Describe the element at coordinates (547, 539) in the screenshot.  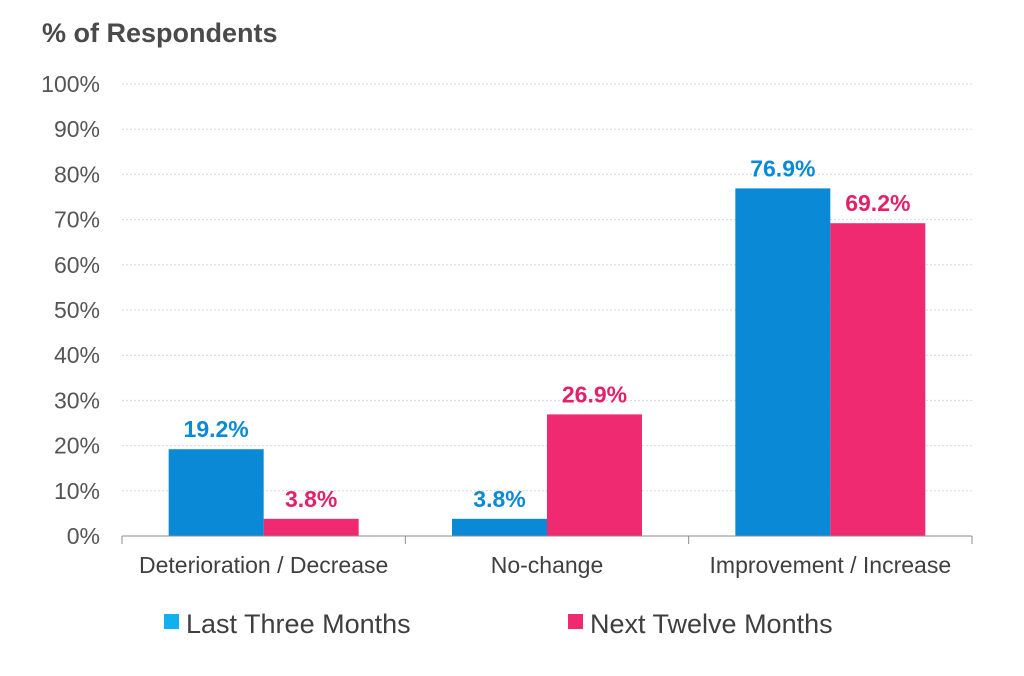
I see `x-axis` at that location.